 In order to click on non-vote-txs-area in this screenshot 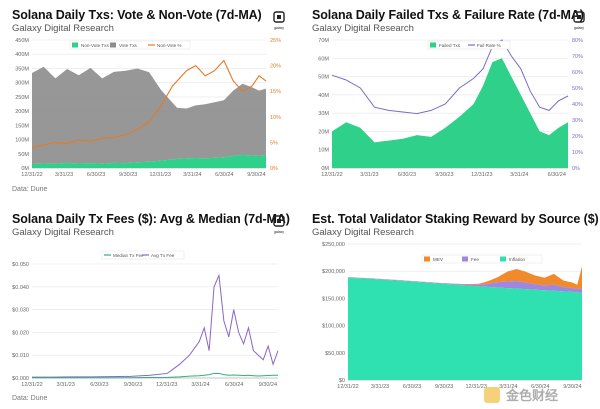, I will do `click(149, 161)`.